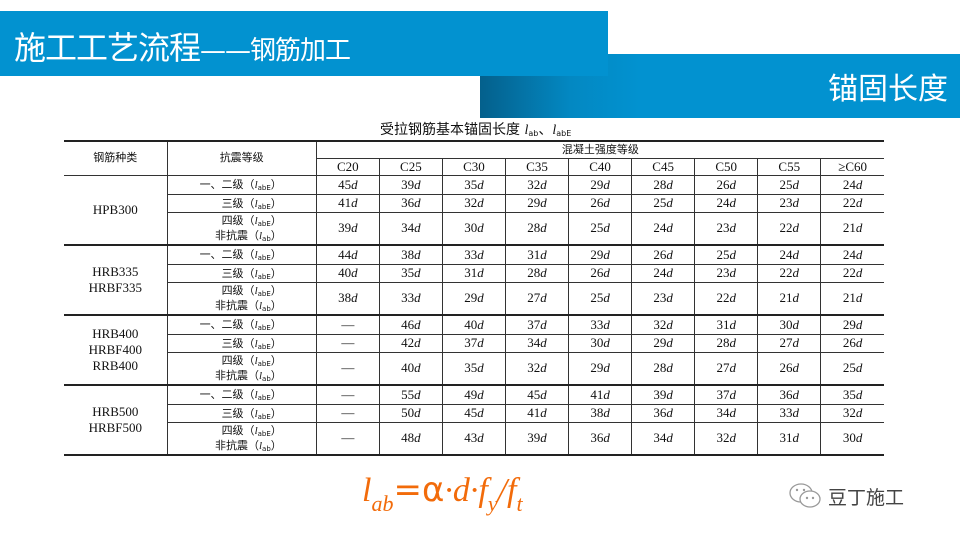 The image size is (960, 540). Describe the element at coordinates (805, 495) in the screenshot. I see `wechat-icon` at that location.